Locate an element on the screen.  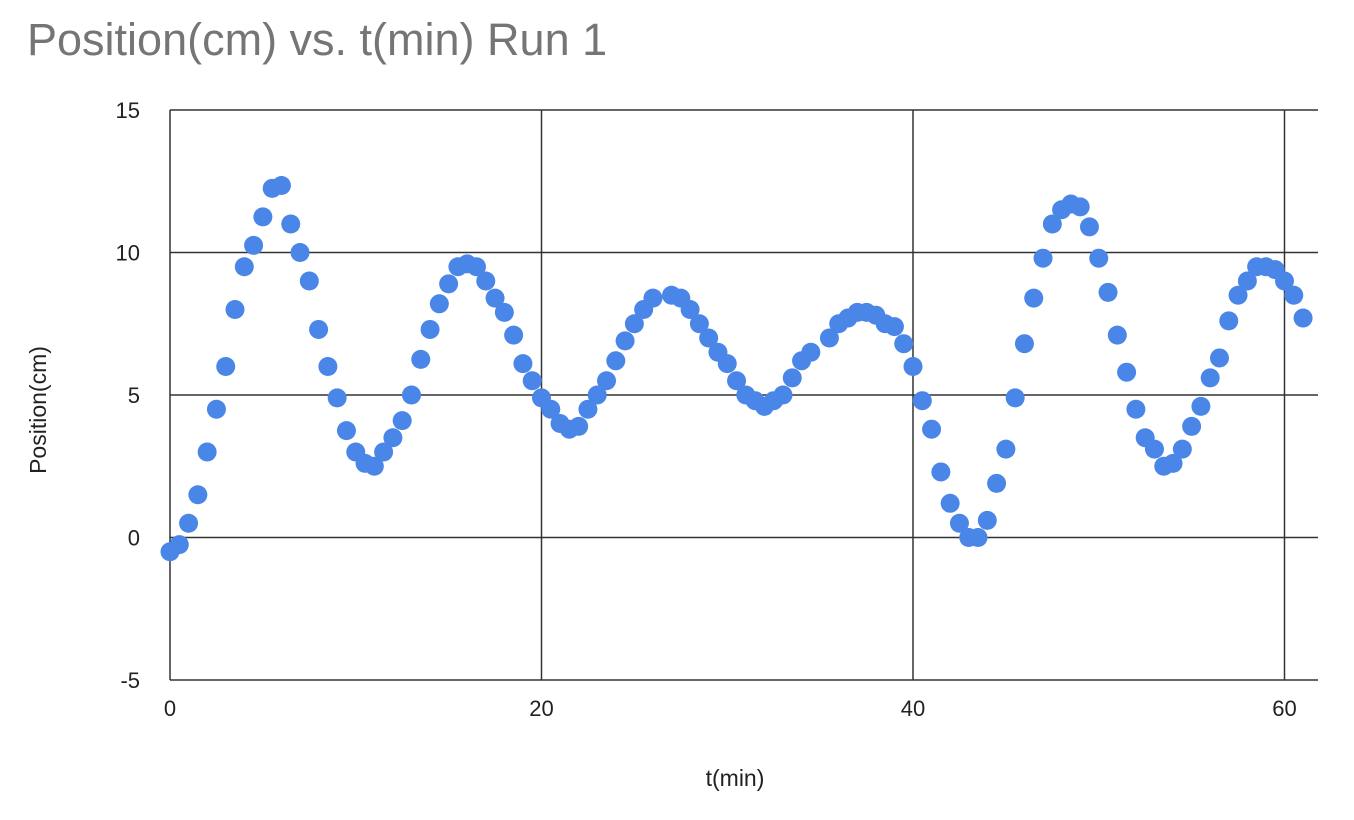
x-tick-label: 20 is located at coordinates (541, 708).